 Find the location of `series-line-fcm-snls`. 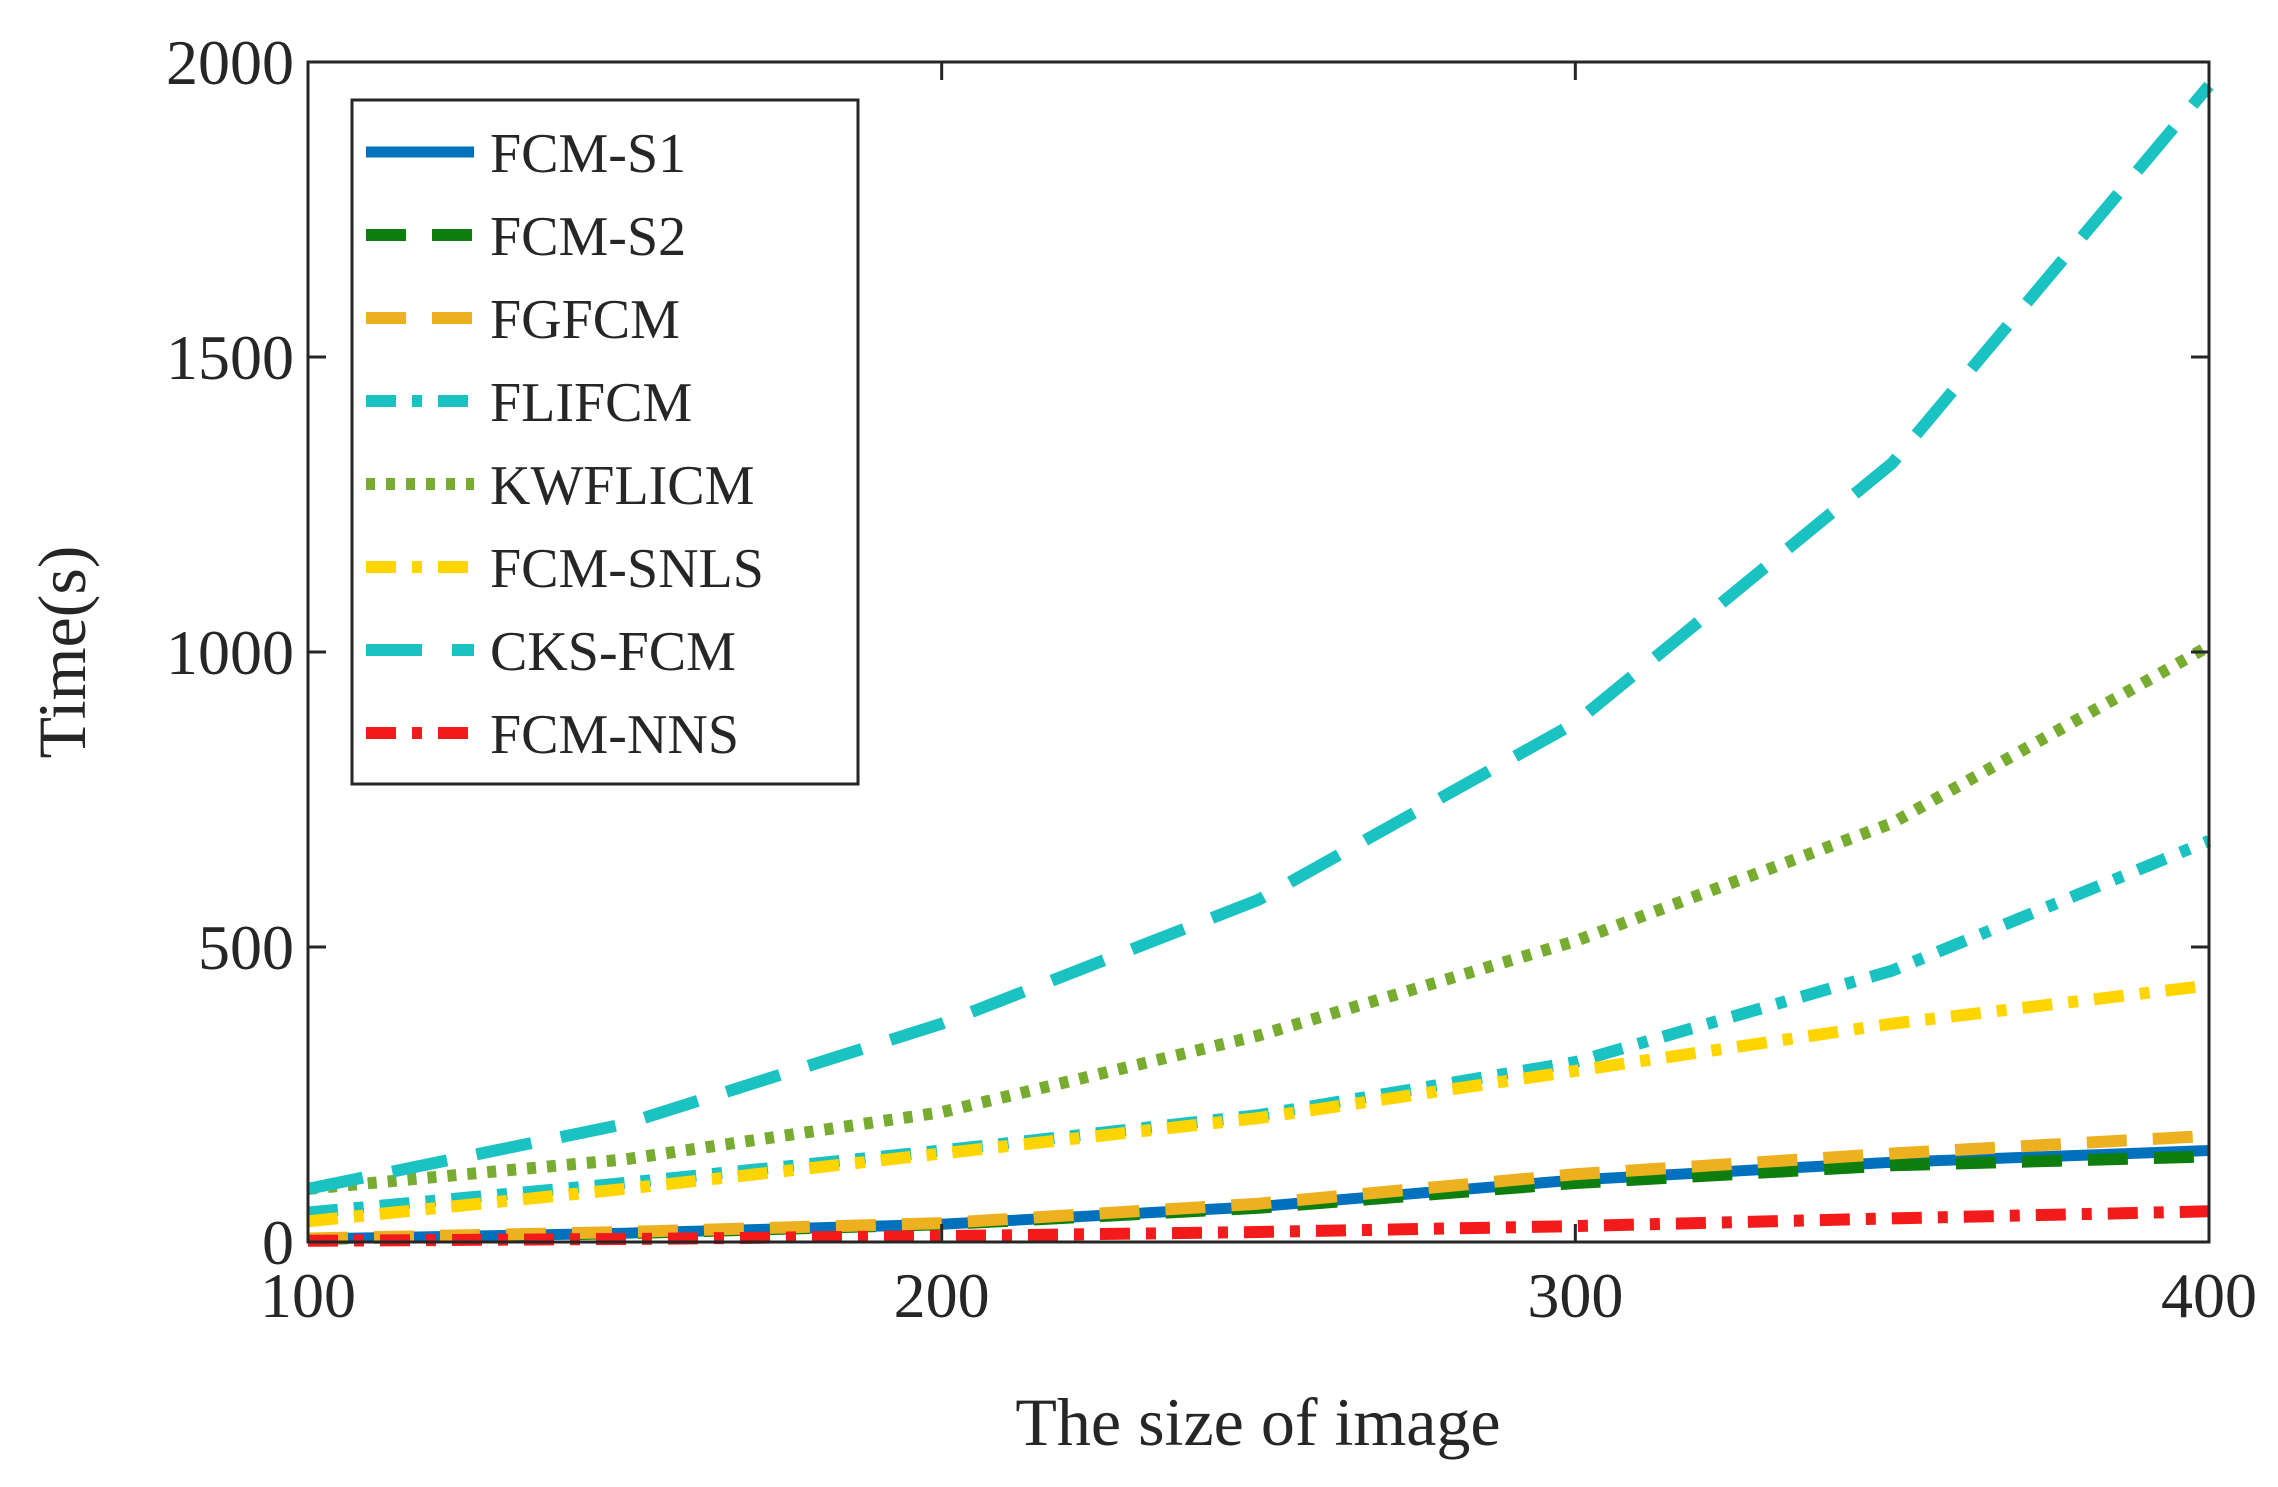

series-line-fcm-snls is located at coordinates (1258, 1103).